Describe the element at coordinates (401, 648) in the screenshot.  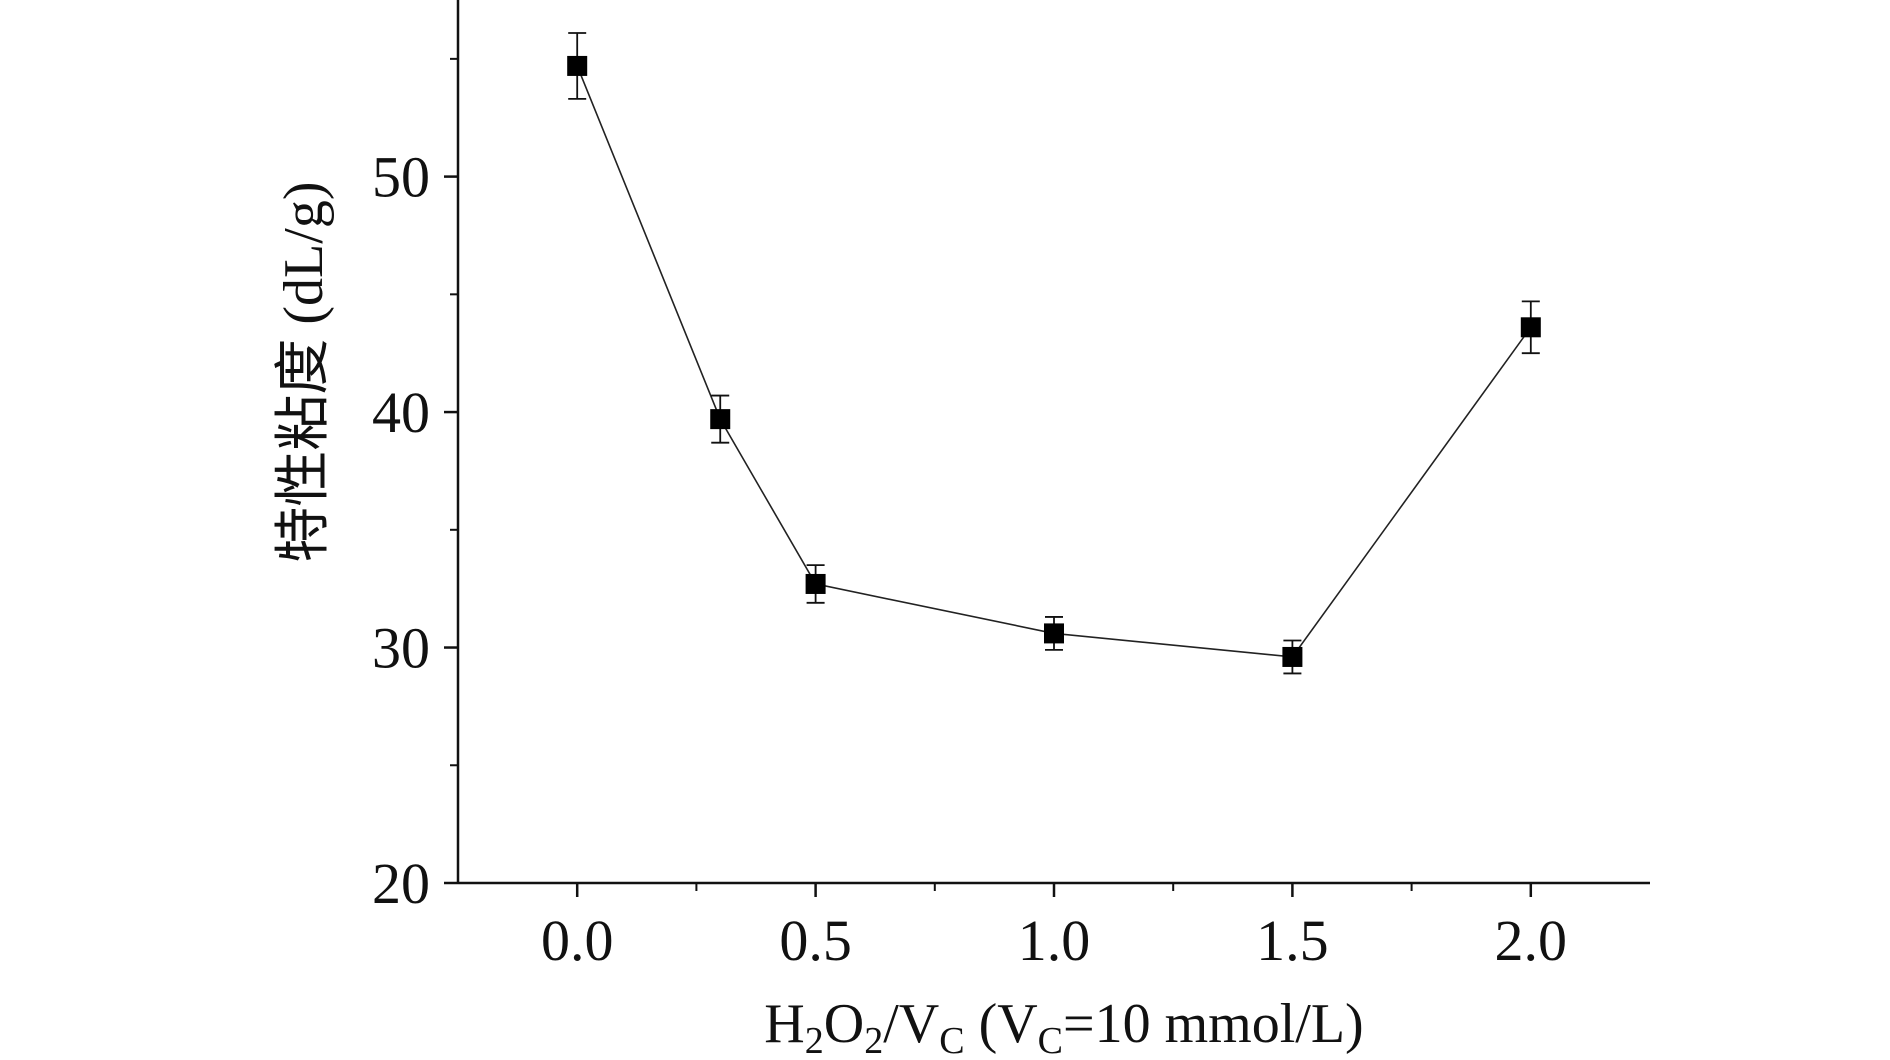
I see `y-tick-label: 30` at that location.